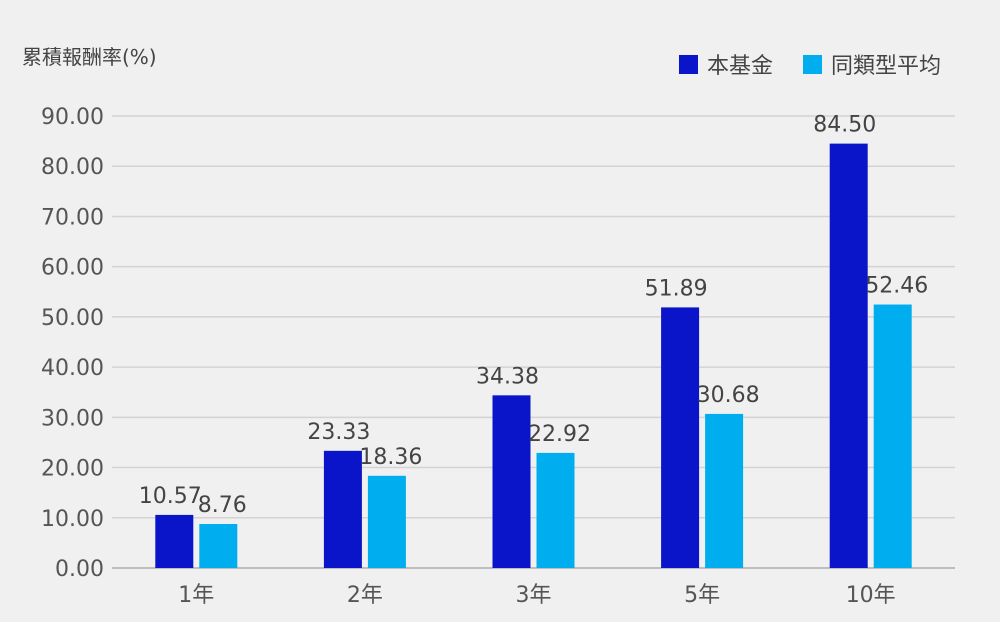 This screenshot has height=622, width=1000. I want to click on y-tick-label: 40.00, so click(72, 368).